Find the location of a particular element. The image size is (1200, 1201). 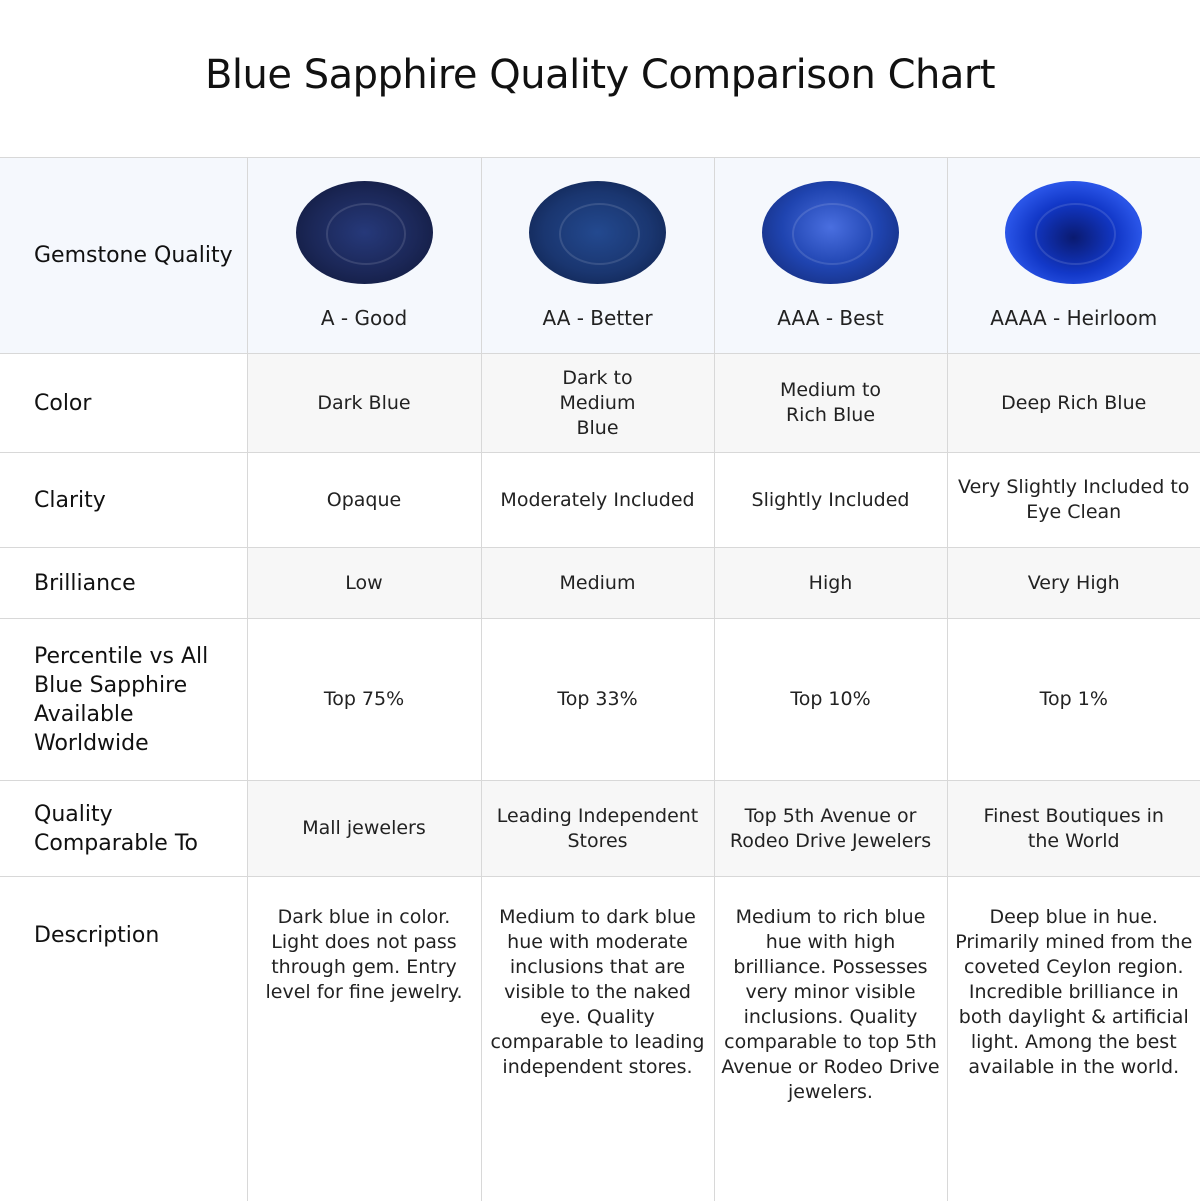

grade-label: AA - Better is located at coordinates (597, 317).